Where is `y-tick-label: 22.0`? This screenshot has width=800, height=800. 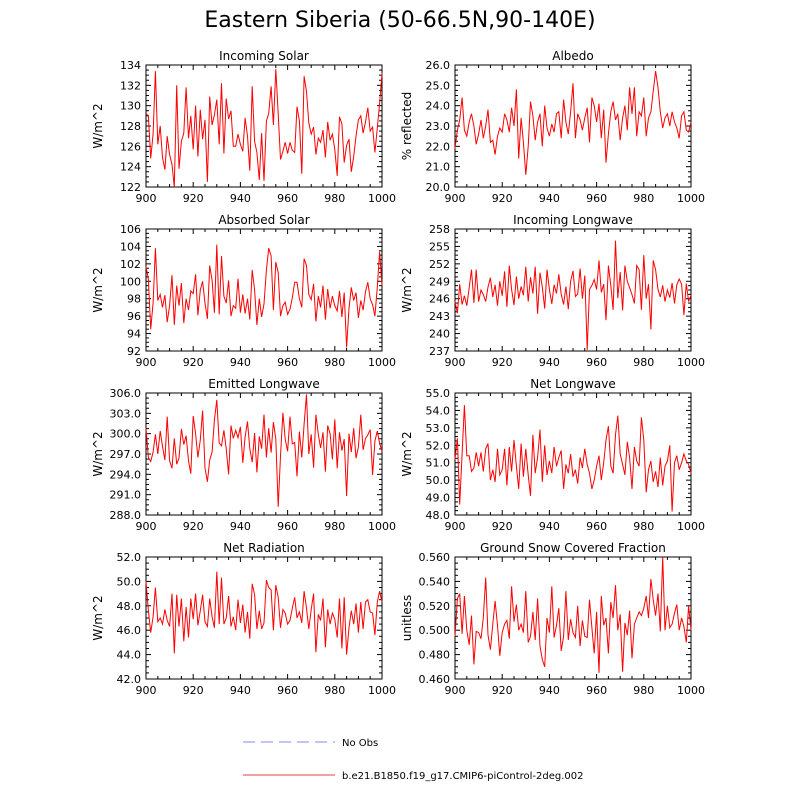 y-tick-label: 22.0 is located at coordinates (438, 146).